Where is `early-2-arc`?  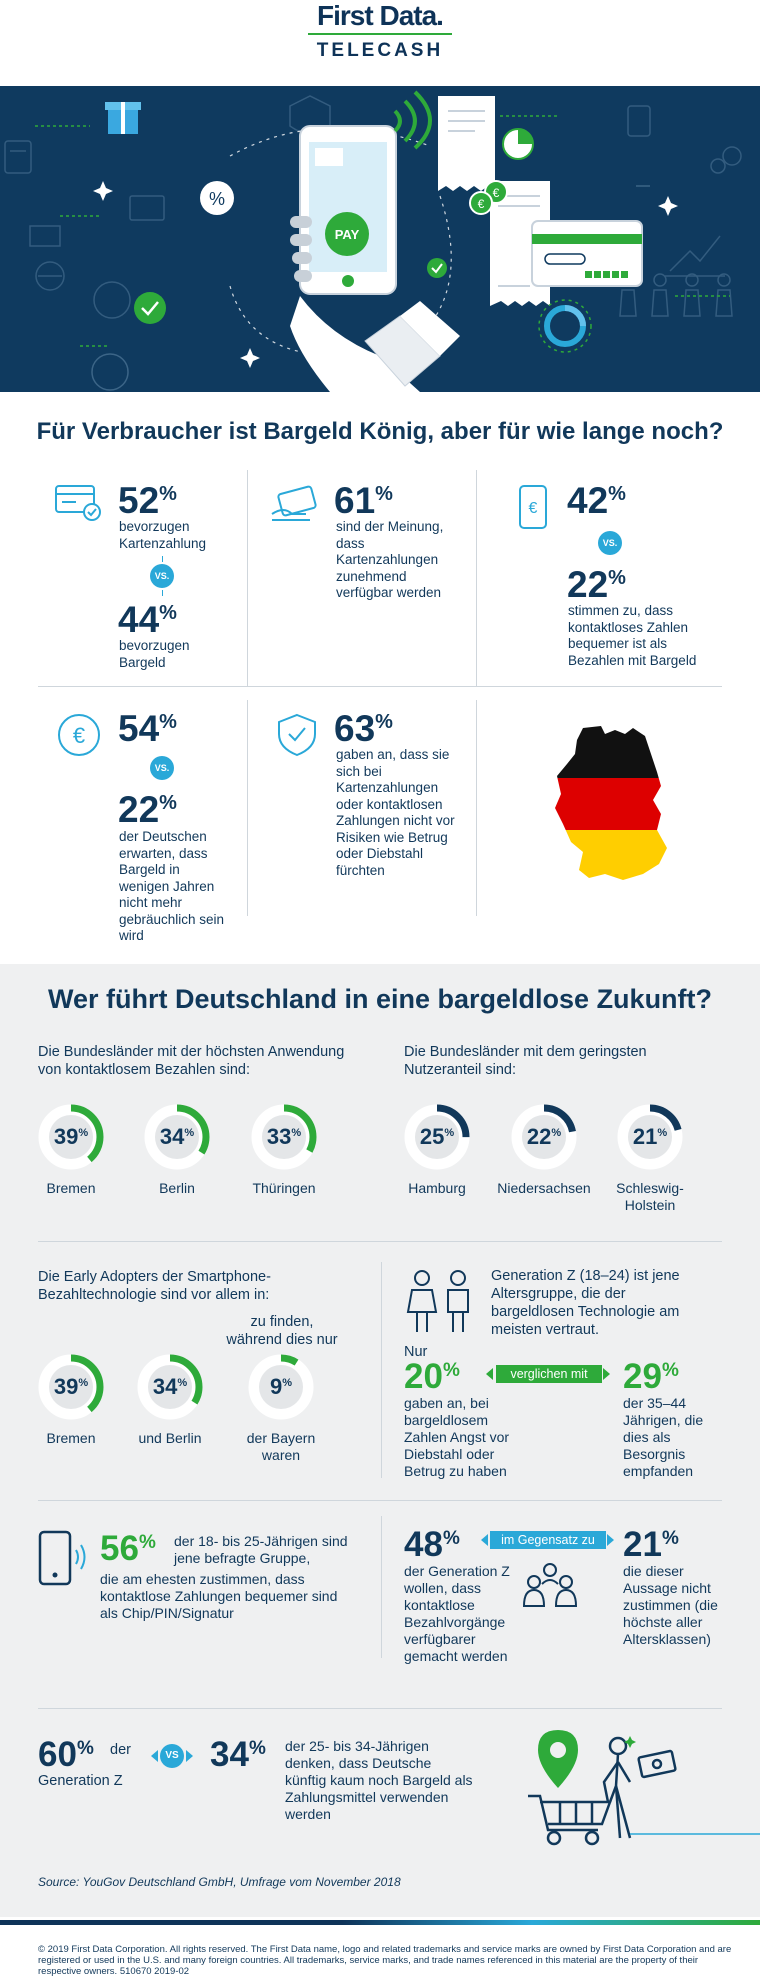 early-2-arc is located at coordinates (281, 1387).